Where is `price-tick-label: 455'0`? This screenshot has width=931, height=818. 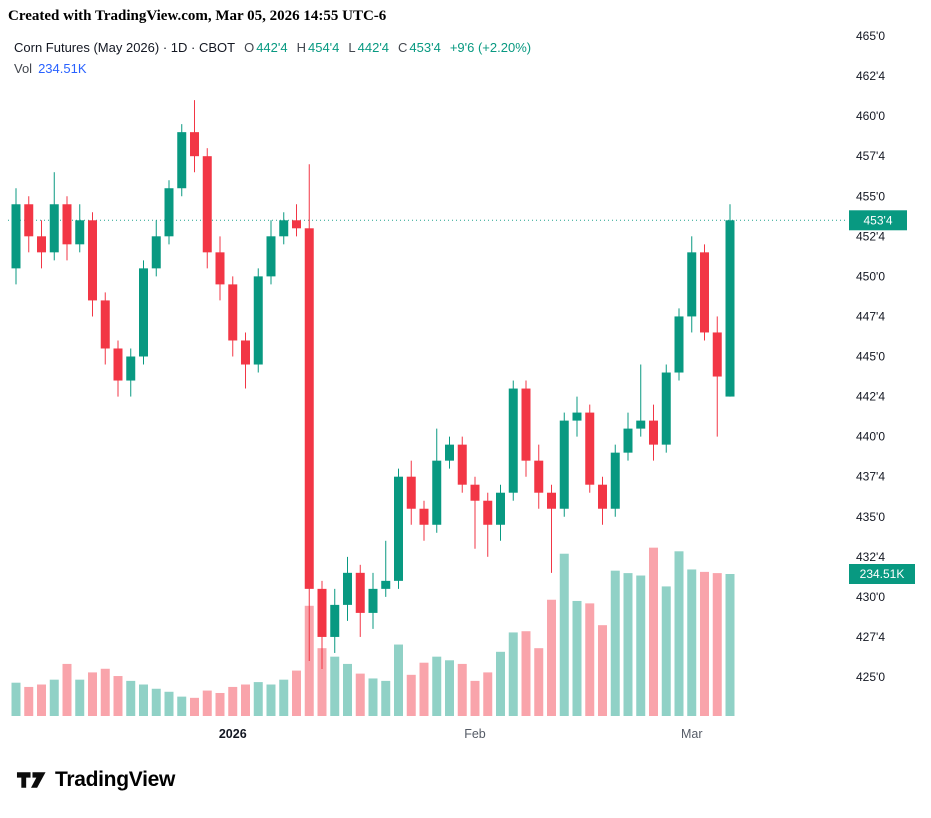 price-tick-label: 455'0 is located at coordinates (870, 196).